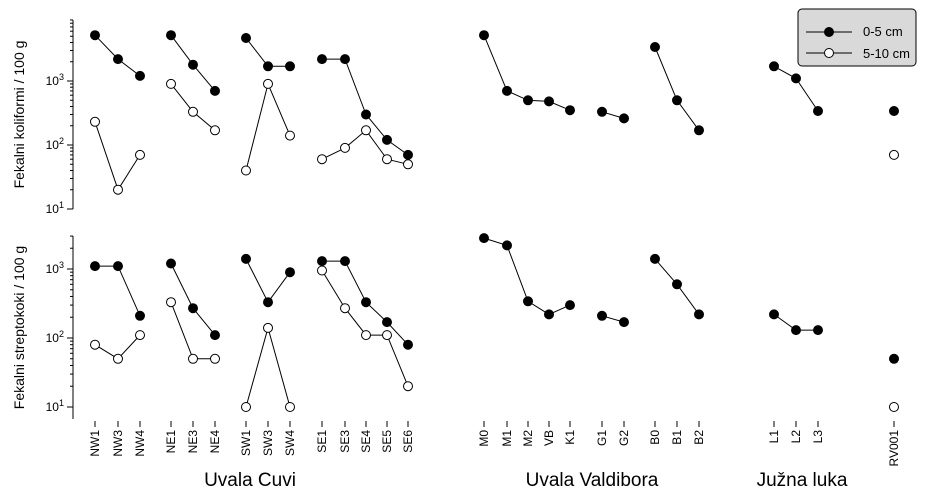 The width and height of the screenshot is (927, 490). I want to click on x-tick-label-nw4: NW4, so click(140, 443).